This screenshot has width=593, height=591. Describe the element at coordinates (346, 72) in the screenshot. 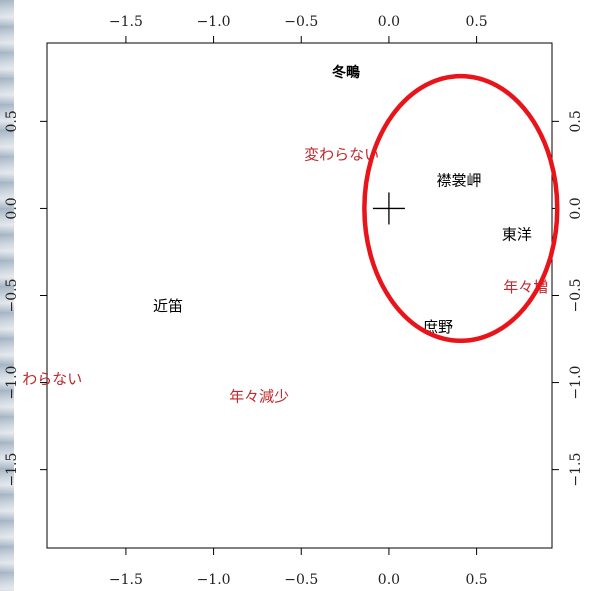

I see `chart-title: 冬鴫` at that location.